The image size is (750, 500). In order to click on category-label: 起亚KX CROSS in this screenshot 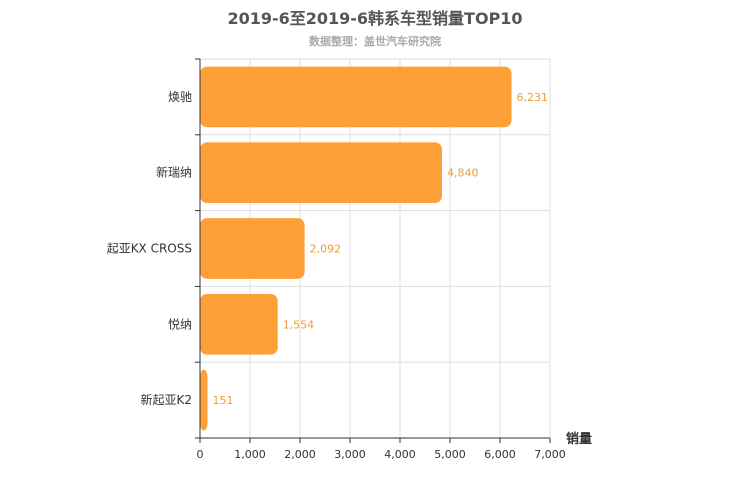, I will do `click(149, 249)`.